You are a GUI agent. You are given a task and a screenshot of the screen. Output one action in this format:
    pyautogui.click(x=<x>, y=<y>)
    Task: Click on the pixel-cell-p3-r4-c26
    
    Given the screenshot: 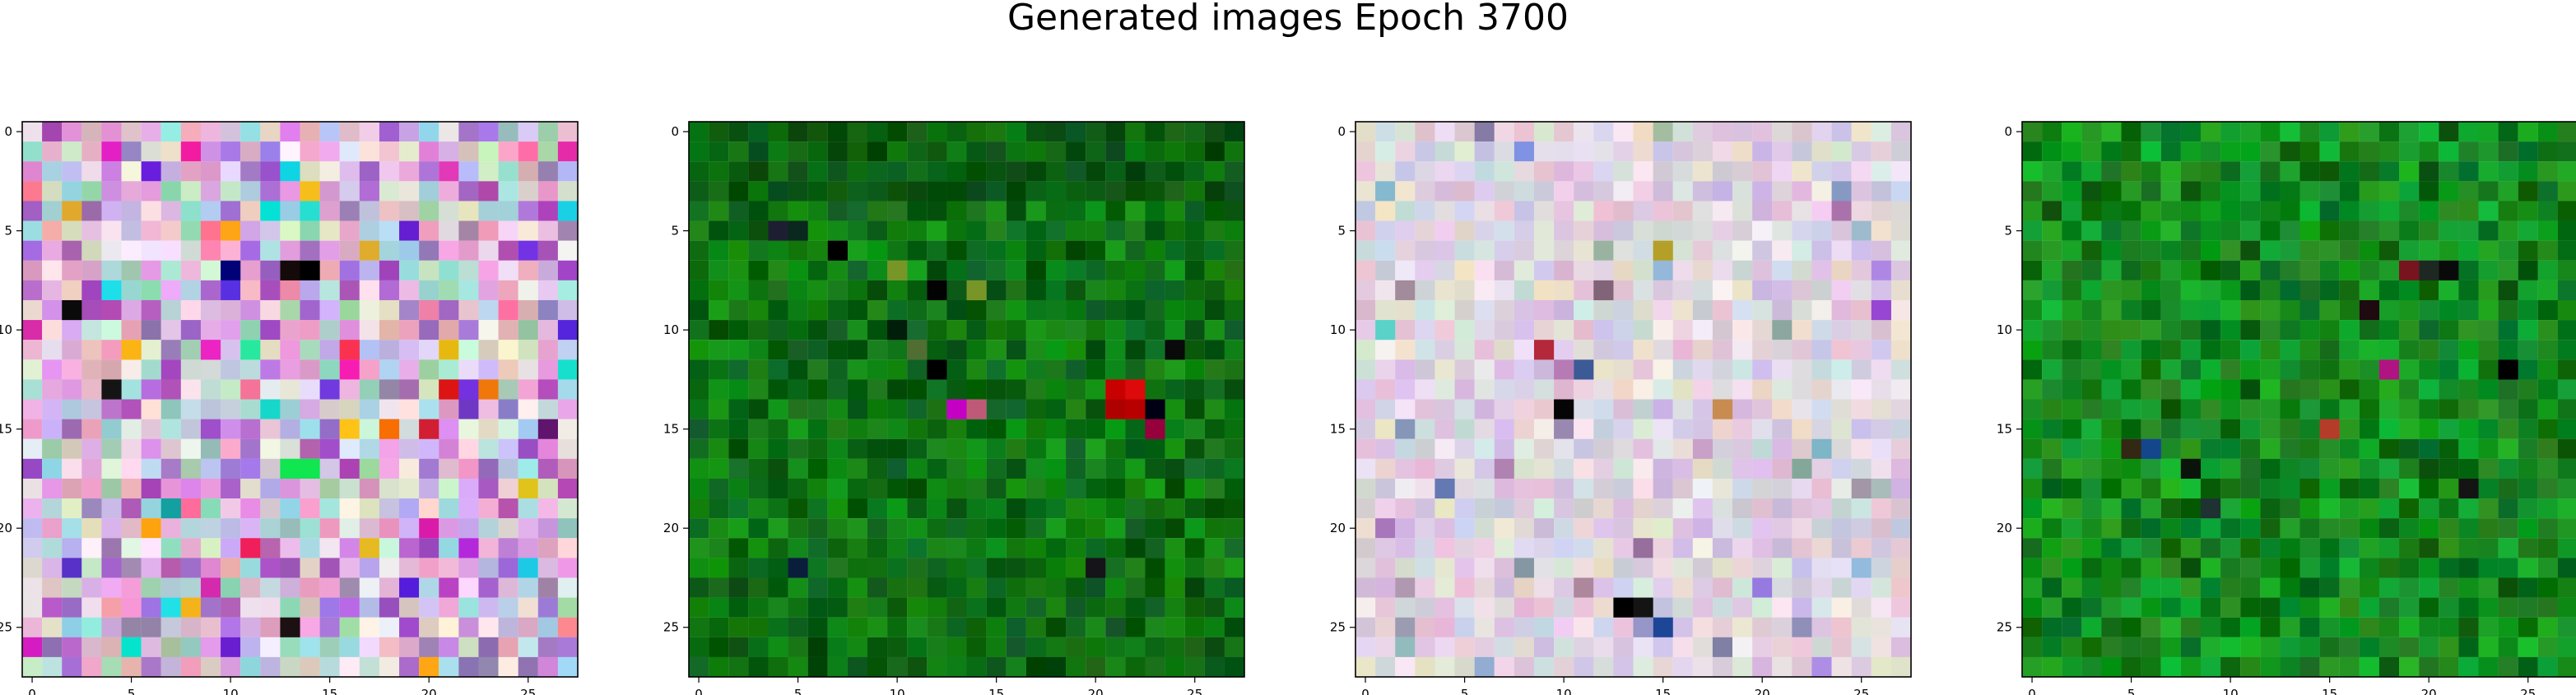 What is the action you would take?
    pyautogui.click(x=1881, y=211)
    